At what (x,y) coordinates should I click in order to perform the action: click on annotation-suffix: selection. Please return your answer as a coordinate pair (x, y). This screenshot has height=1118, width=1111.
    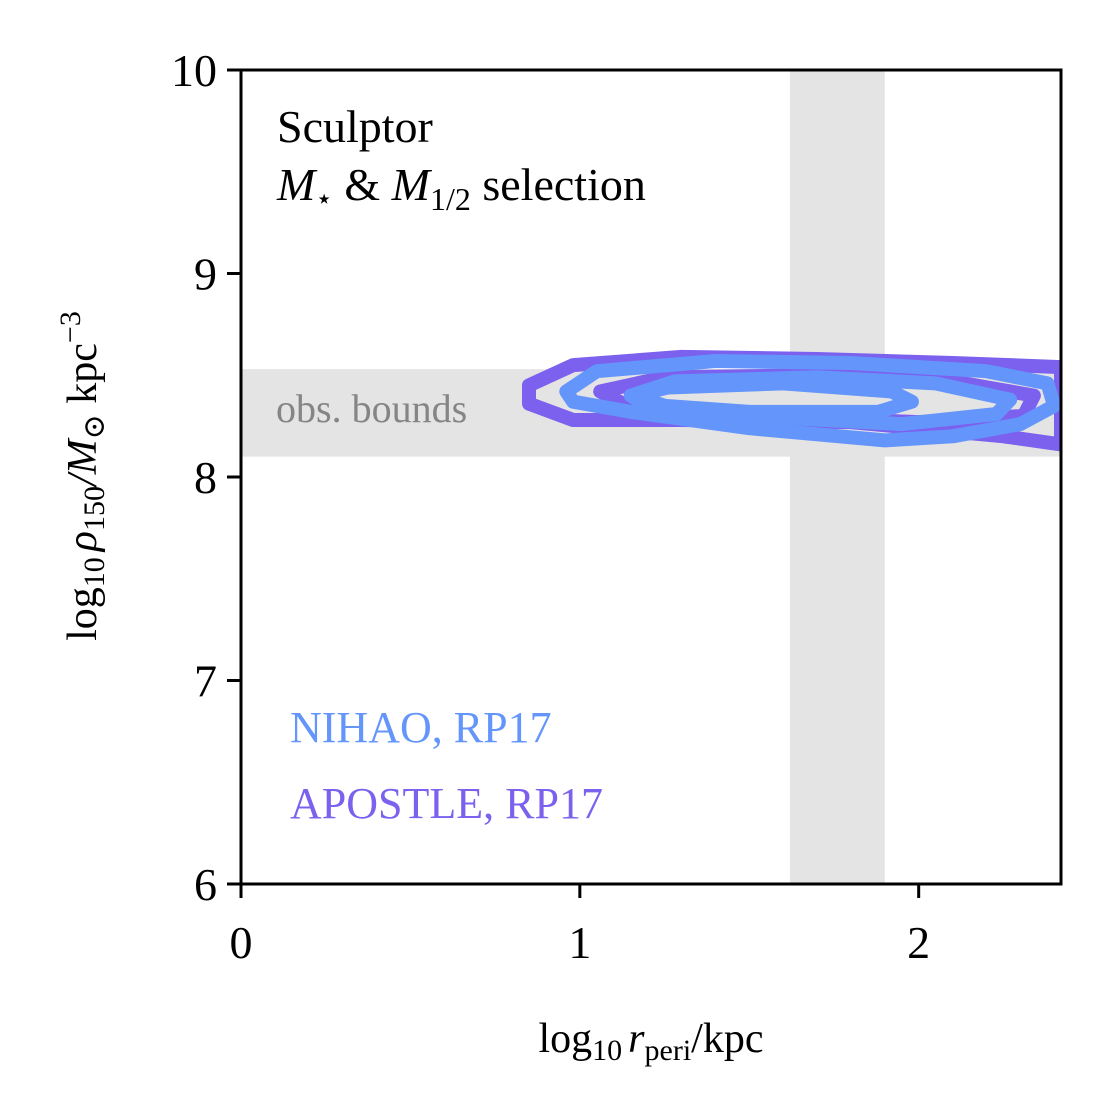
    Looking at the image, I should click on (558, 184).